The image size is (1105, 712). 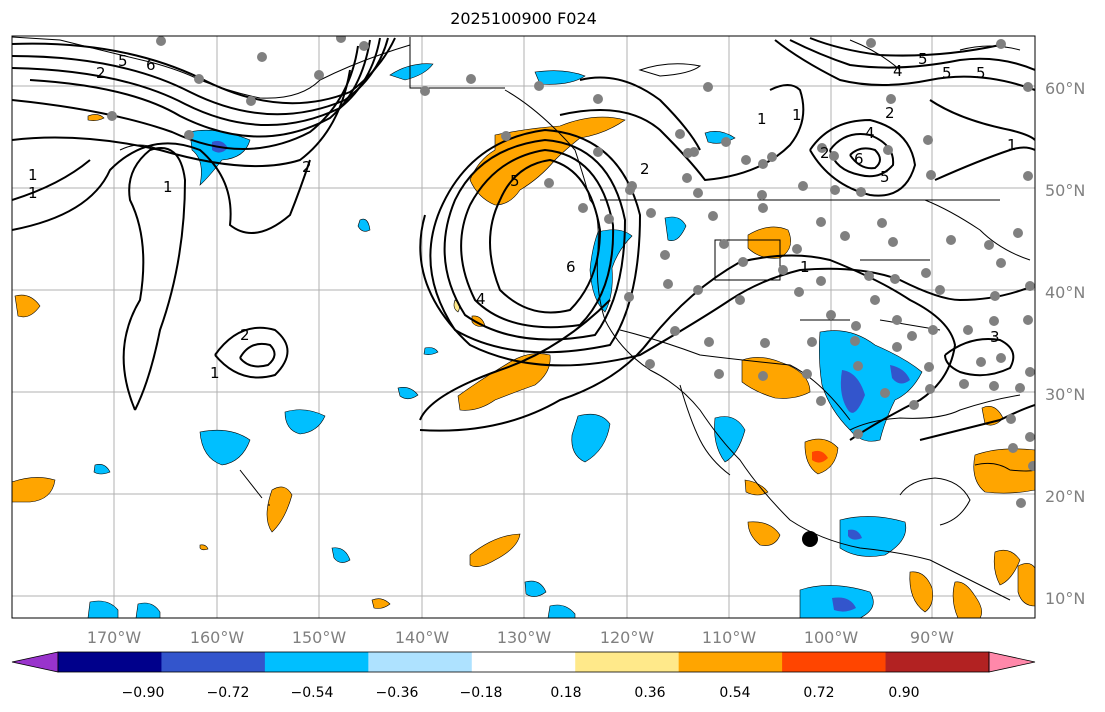 I want to click on colorbar-tick-label: 0.18, so click(x=565, y=693).